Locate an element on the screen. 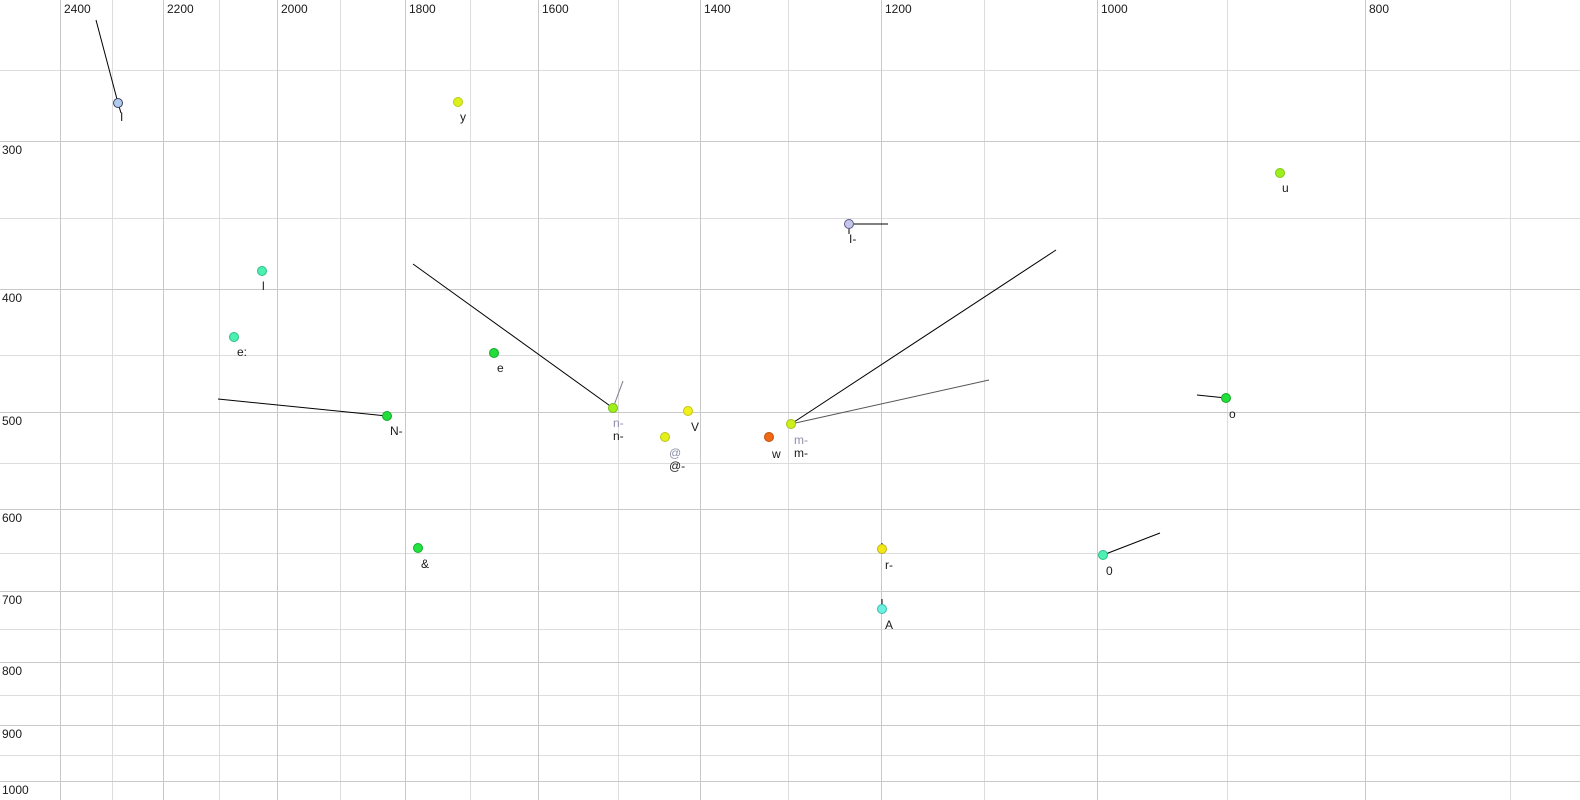 This screenshot has height=800, width=1580. data-point-label-3: I- is located at coordinates (853, 239).